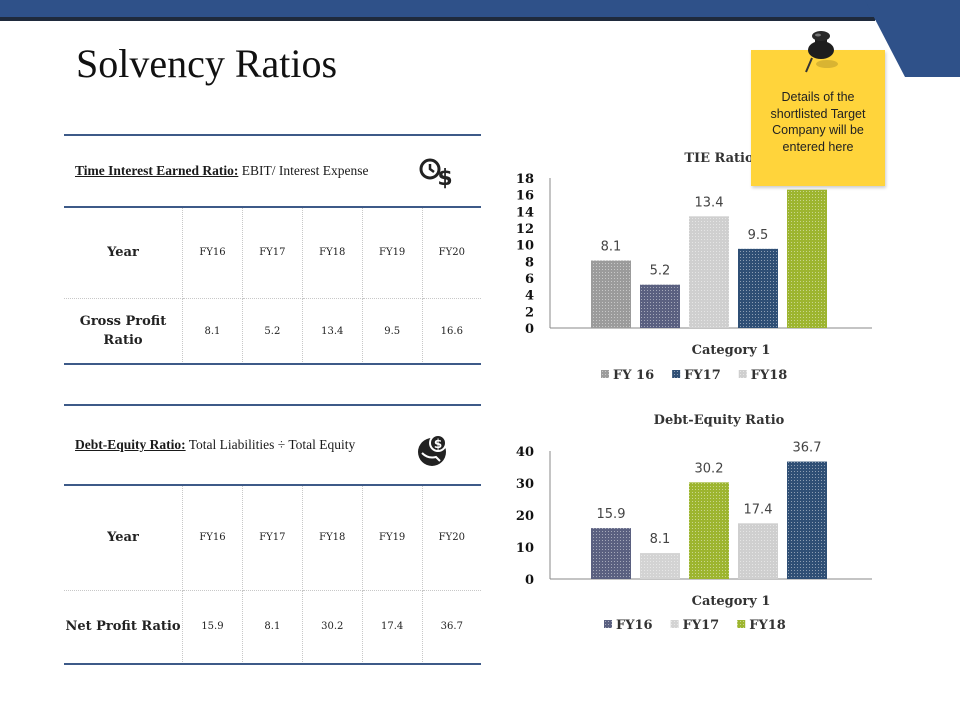  What do you see at coordinates (451, 330) in the screenshot?
I see `value-cell: 16.6` at bounding box center [451, 330].